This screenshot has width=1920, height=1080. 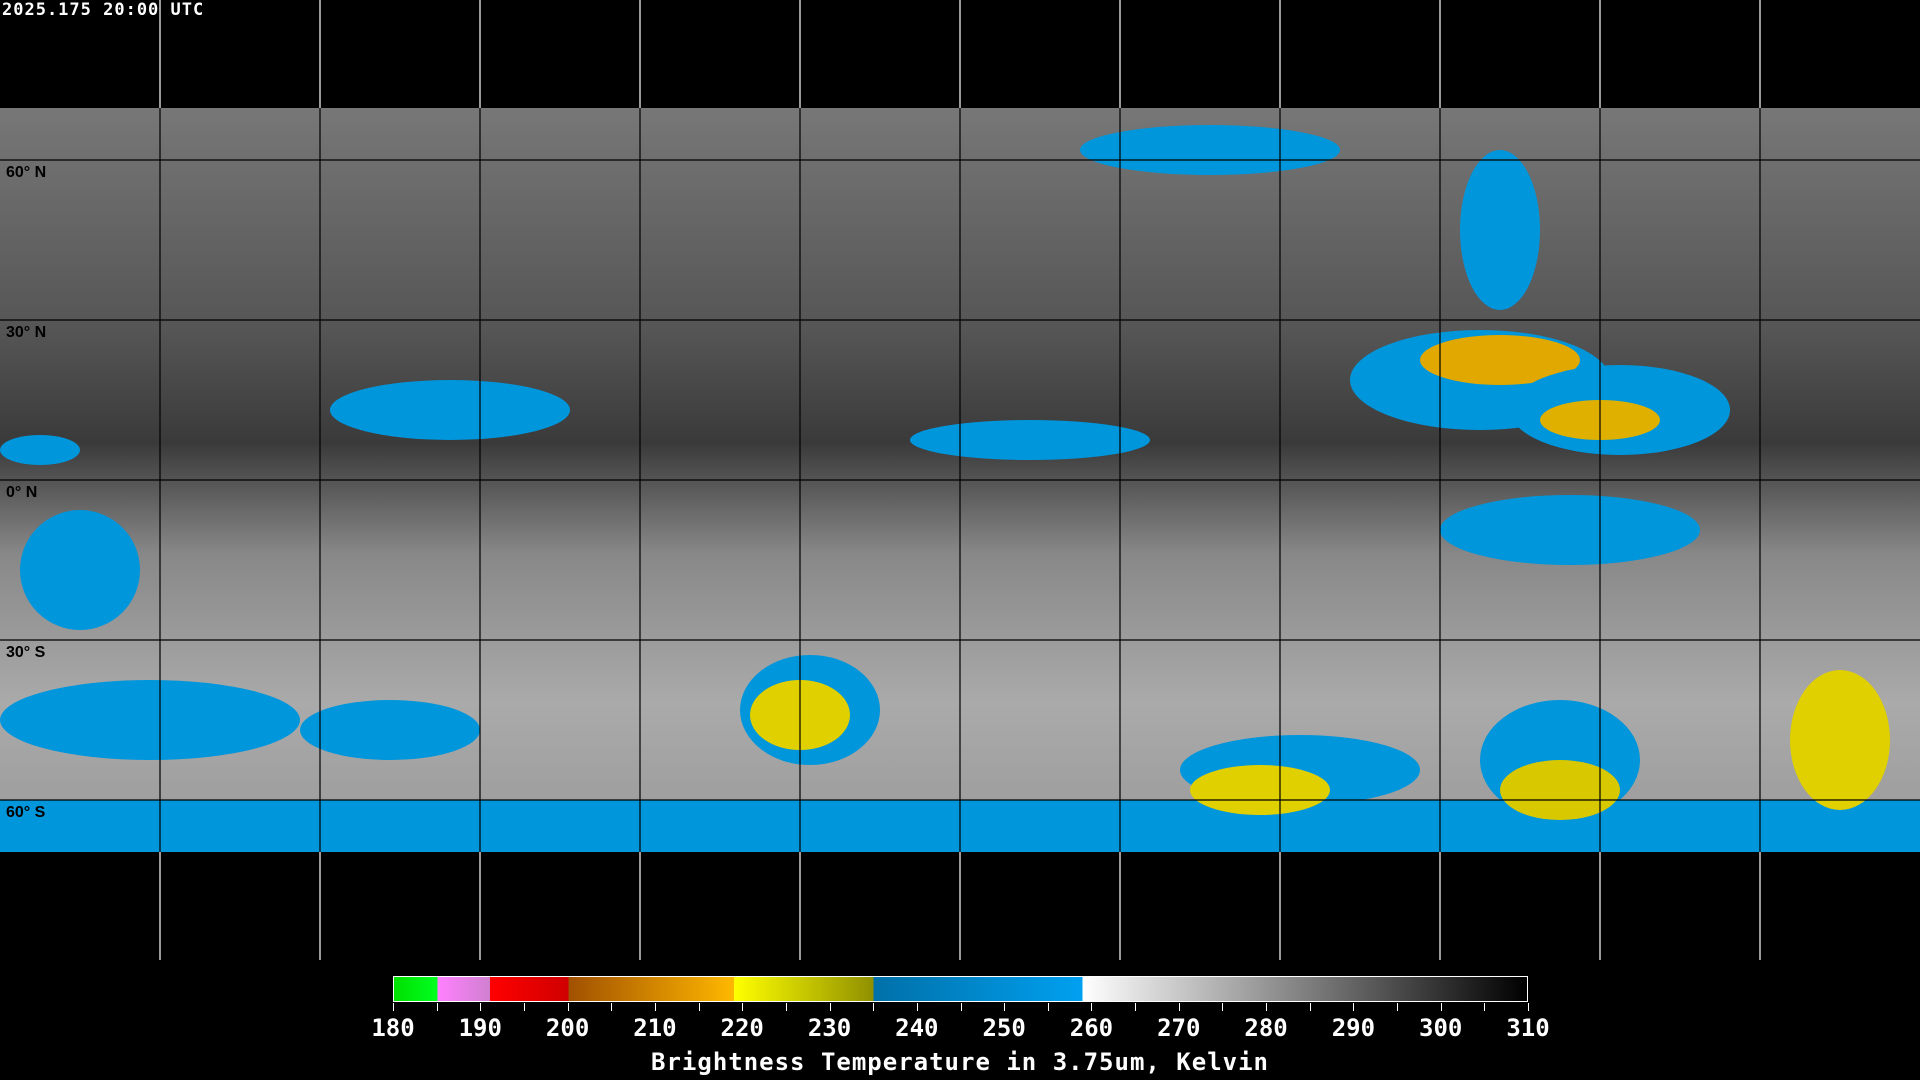 What do you see at coordinates (917, 1028) in the screenshot?
I see `colorbar-tick-label: 240` at bounding box center [917, 1028].